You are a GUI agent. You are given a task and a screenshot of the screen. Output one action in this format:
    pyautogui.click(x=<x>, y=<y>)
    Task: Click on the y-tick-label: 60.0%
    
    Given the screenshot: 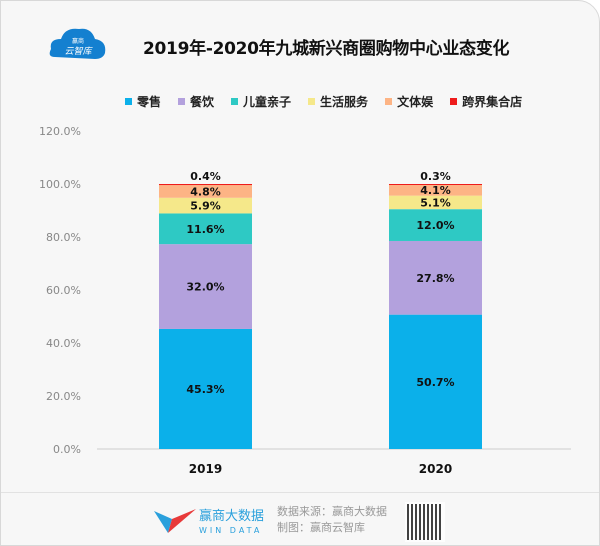 What is the action you would take?
    pyautogui.click(x=63, y=290)
    